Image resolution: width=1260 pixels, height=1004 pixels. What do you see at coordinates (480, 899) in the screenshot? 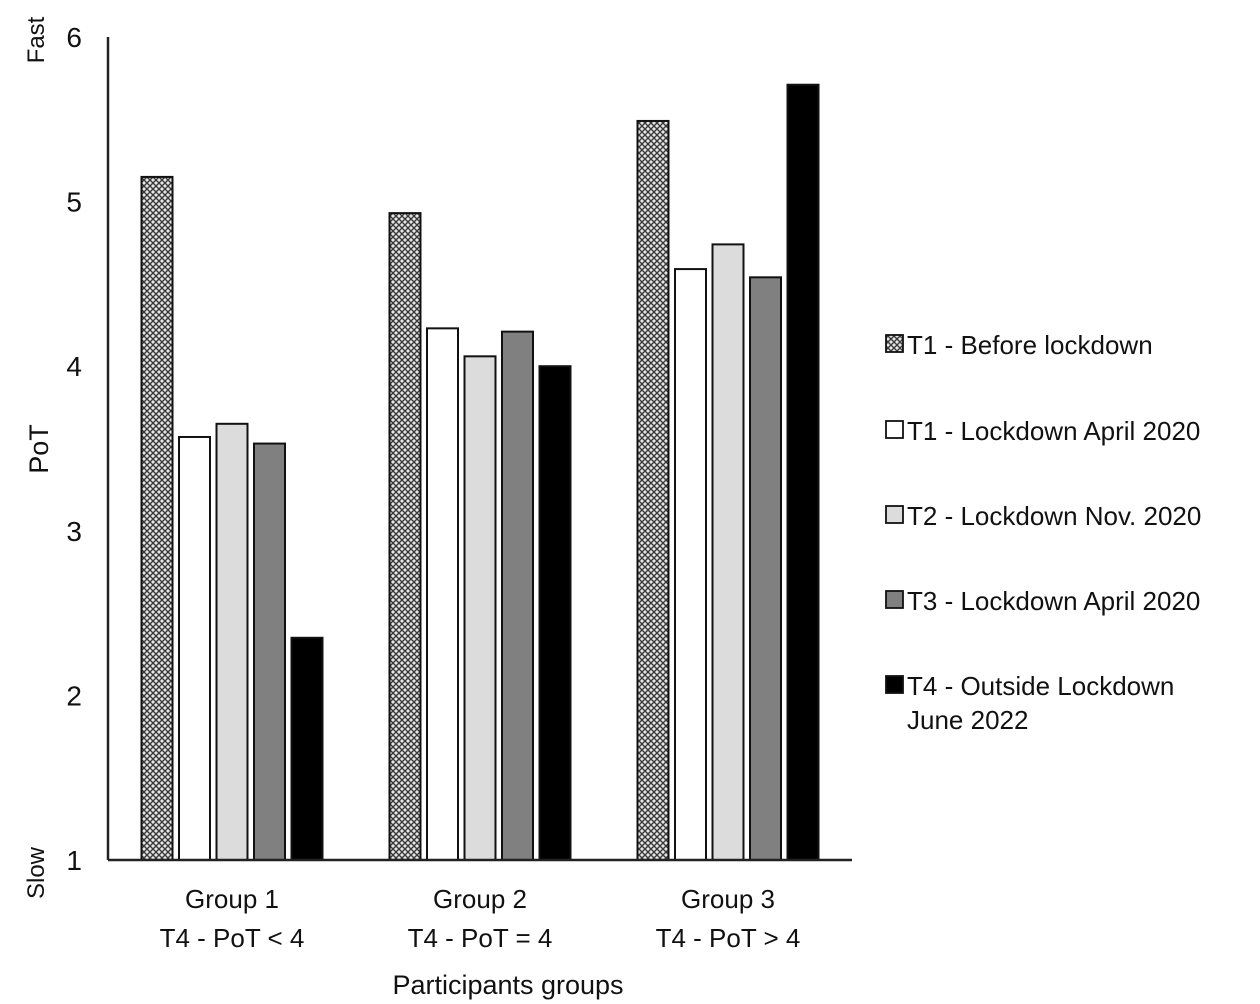
I see `x-tick-label: Group 2` at bounding box center [480, 899].